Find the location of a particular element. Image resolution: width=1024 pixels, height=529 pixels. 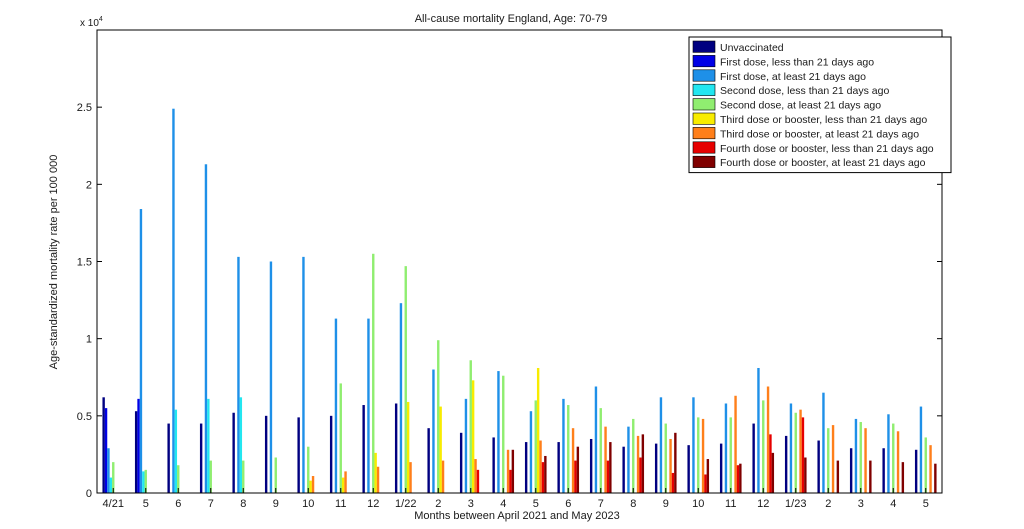

x-tick-label: 4 is located at coordinates (893, 504).